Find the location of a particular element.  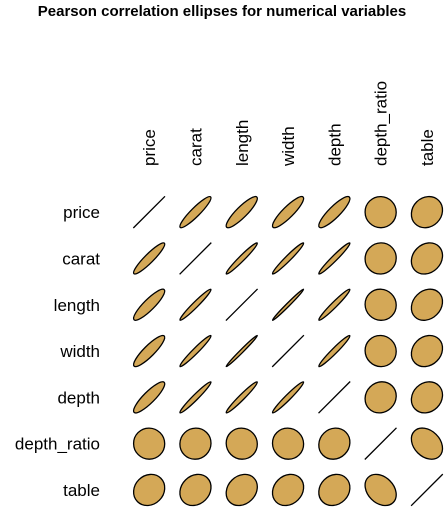

cell-length-width-ellipse is located at coordinates (288, 304).